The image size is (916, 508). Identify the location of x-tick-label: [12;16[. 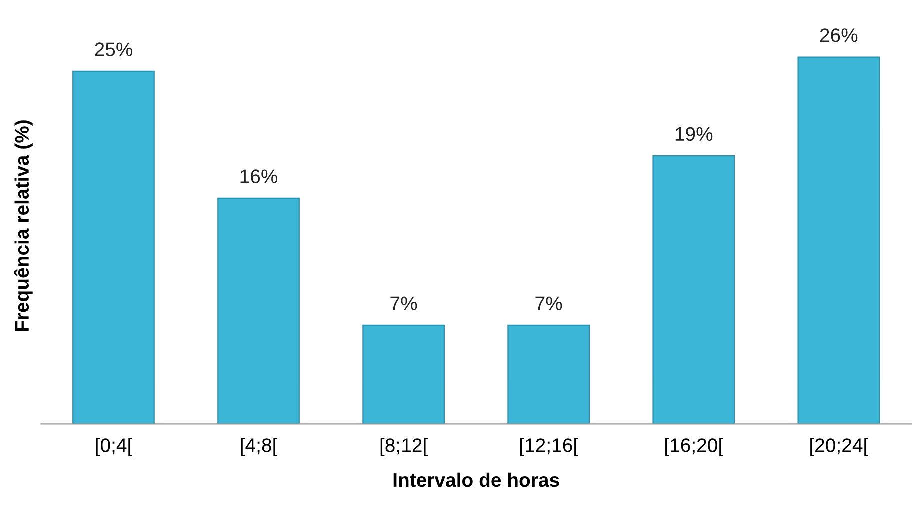
(549, 447).